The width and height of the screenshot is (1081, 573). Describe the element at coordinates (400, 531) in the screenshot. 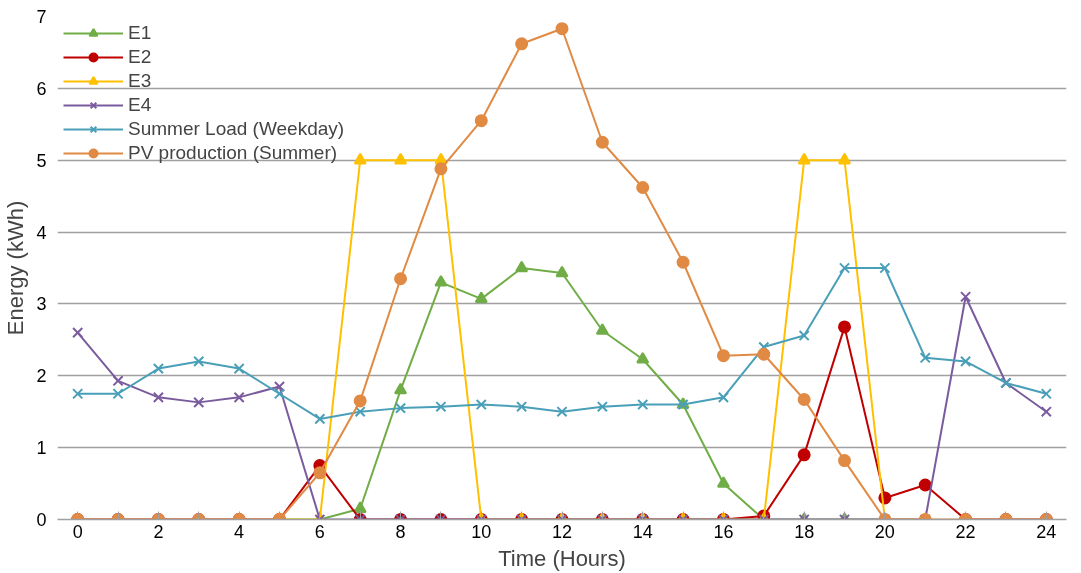

I see `x-tick-label: 8` at that location.